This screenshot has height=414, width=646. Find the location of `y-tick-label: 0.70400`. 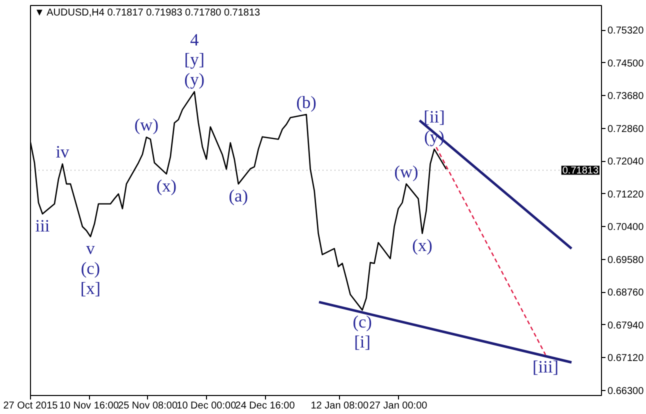

y-tick-label: 0.70400 is located at coordinates (626, 228).